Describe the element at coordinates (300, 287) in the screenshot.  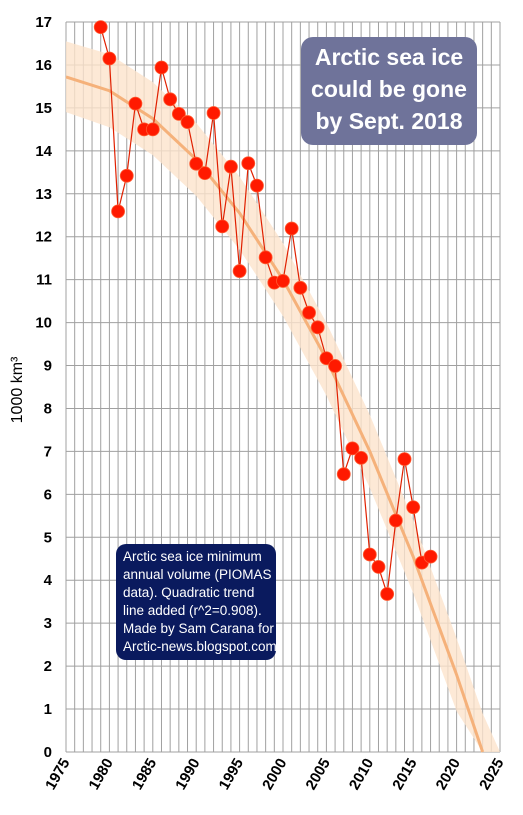
I see `data-point-2002` at that location.